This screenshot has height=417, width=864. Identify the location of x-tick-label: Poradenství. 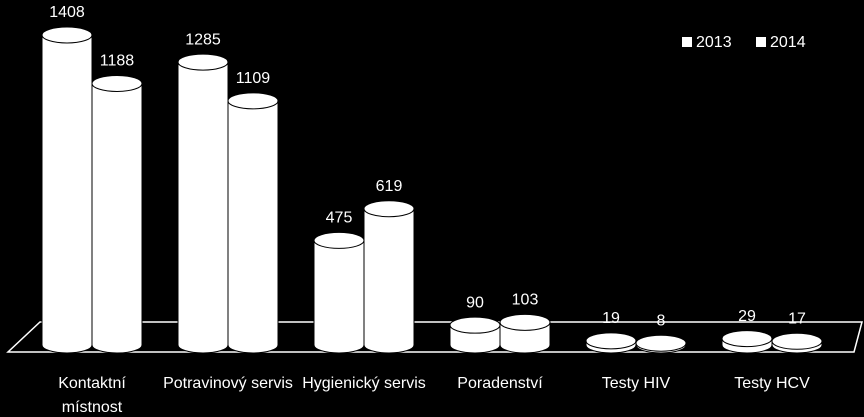
(500, 383).